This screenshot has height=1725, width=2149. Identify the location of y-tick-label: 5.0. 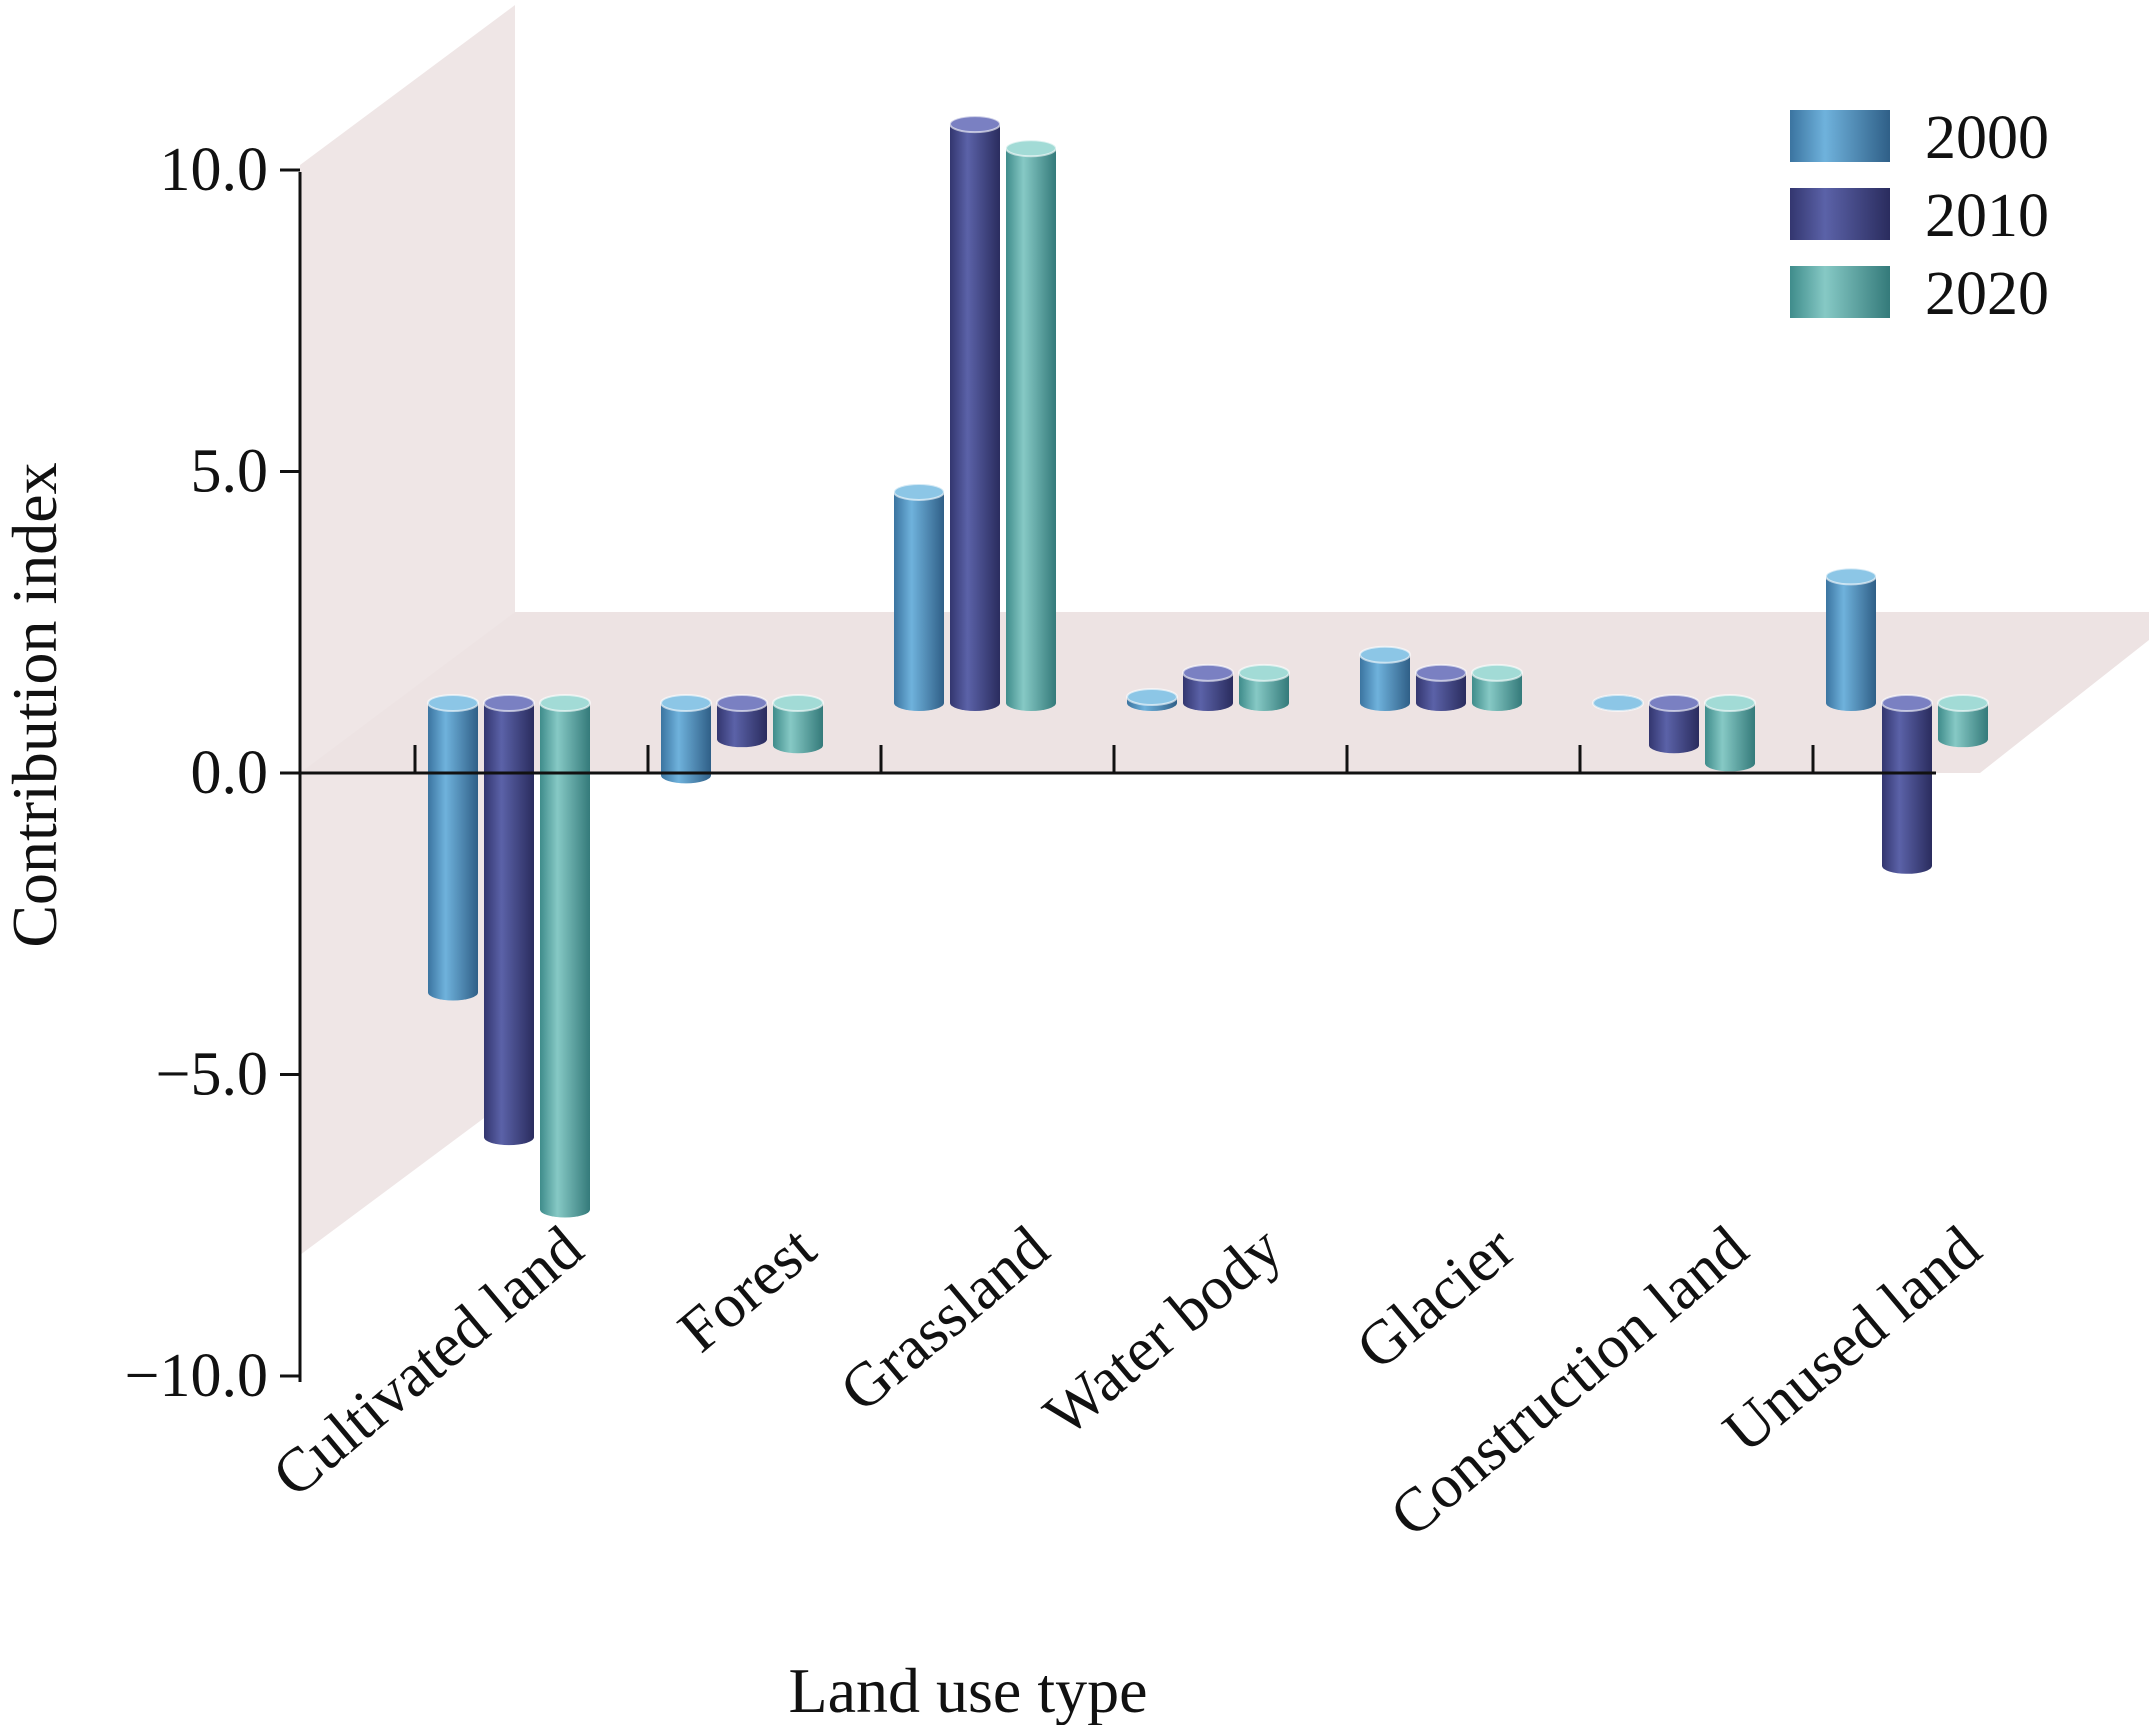
(230, 472).